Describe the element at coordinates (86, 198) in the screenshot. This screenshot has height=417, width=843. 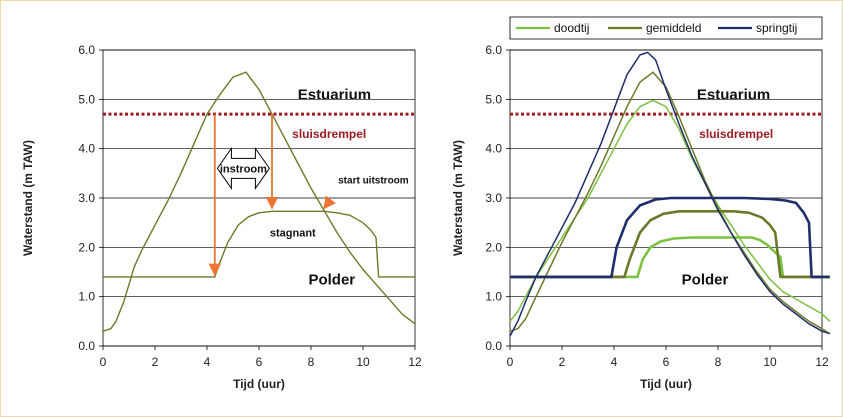
I see `chart1-ytick-label: 3.0` at that location.